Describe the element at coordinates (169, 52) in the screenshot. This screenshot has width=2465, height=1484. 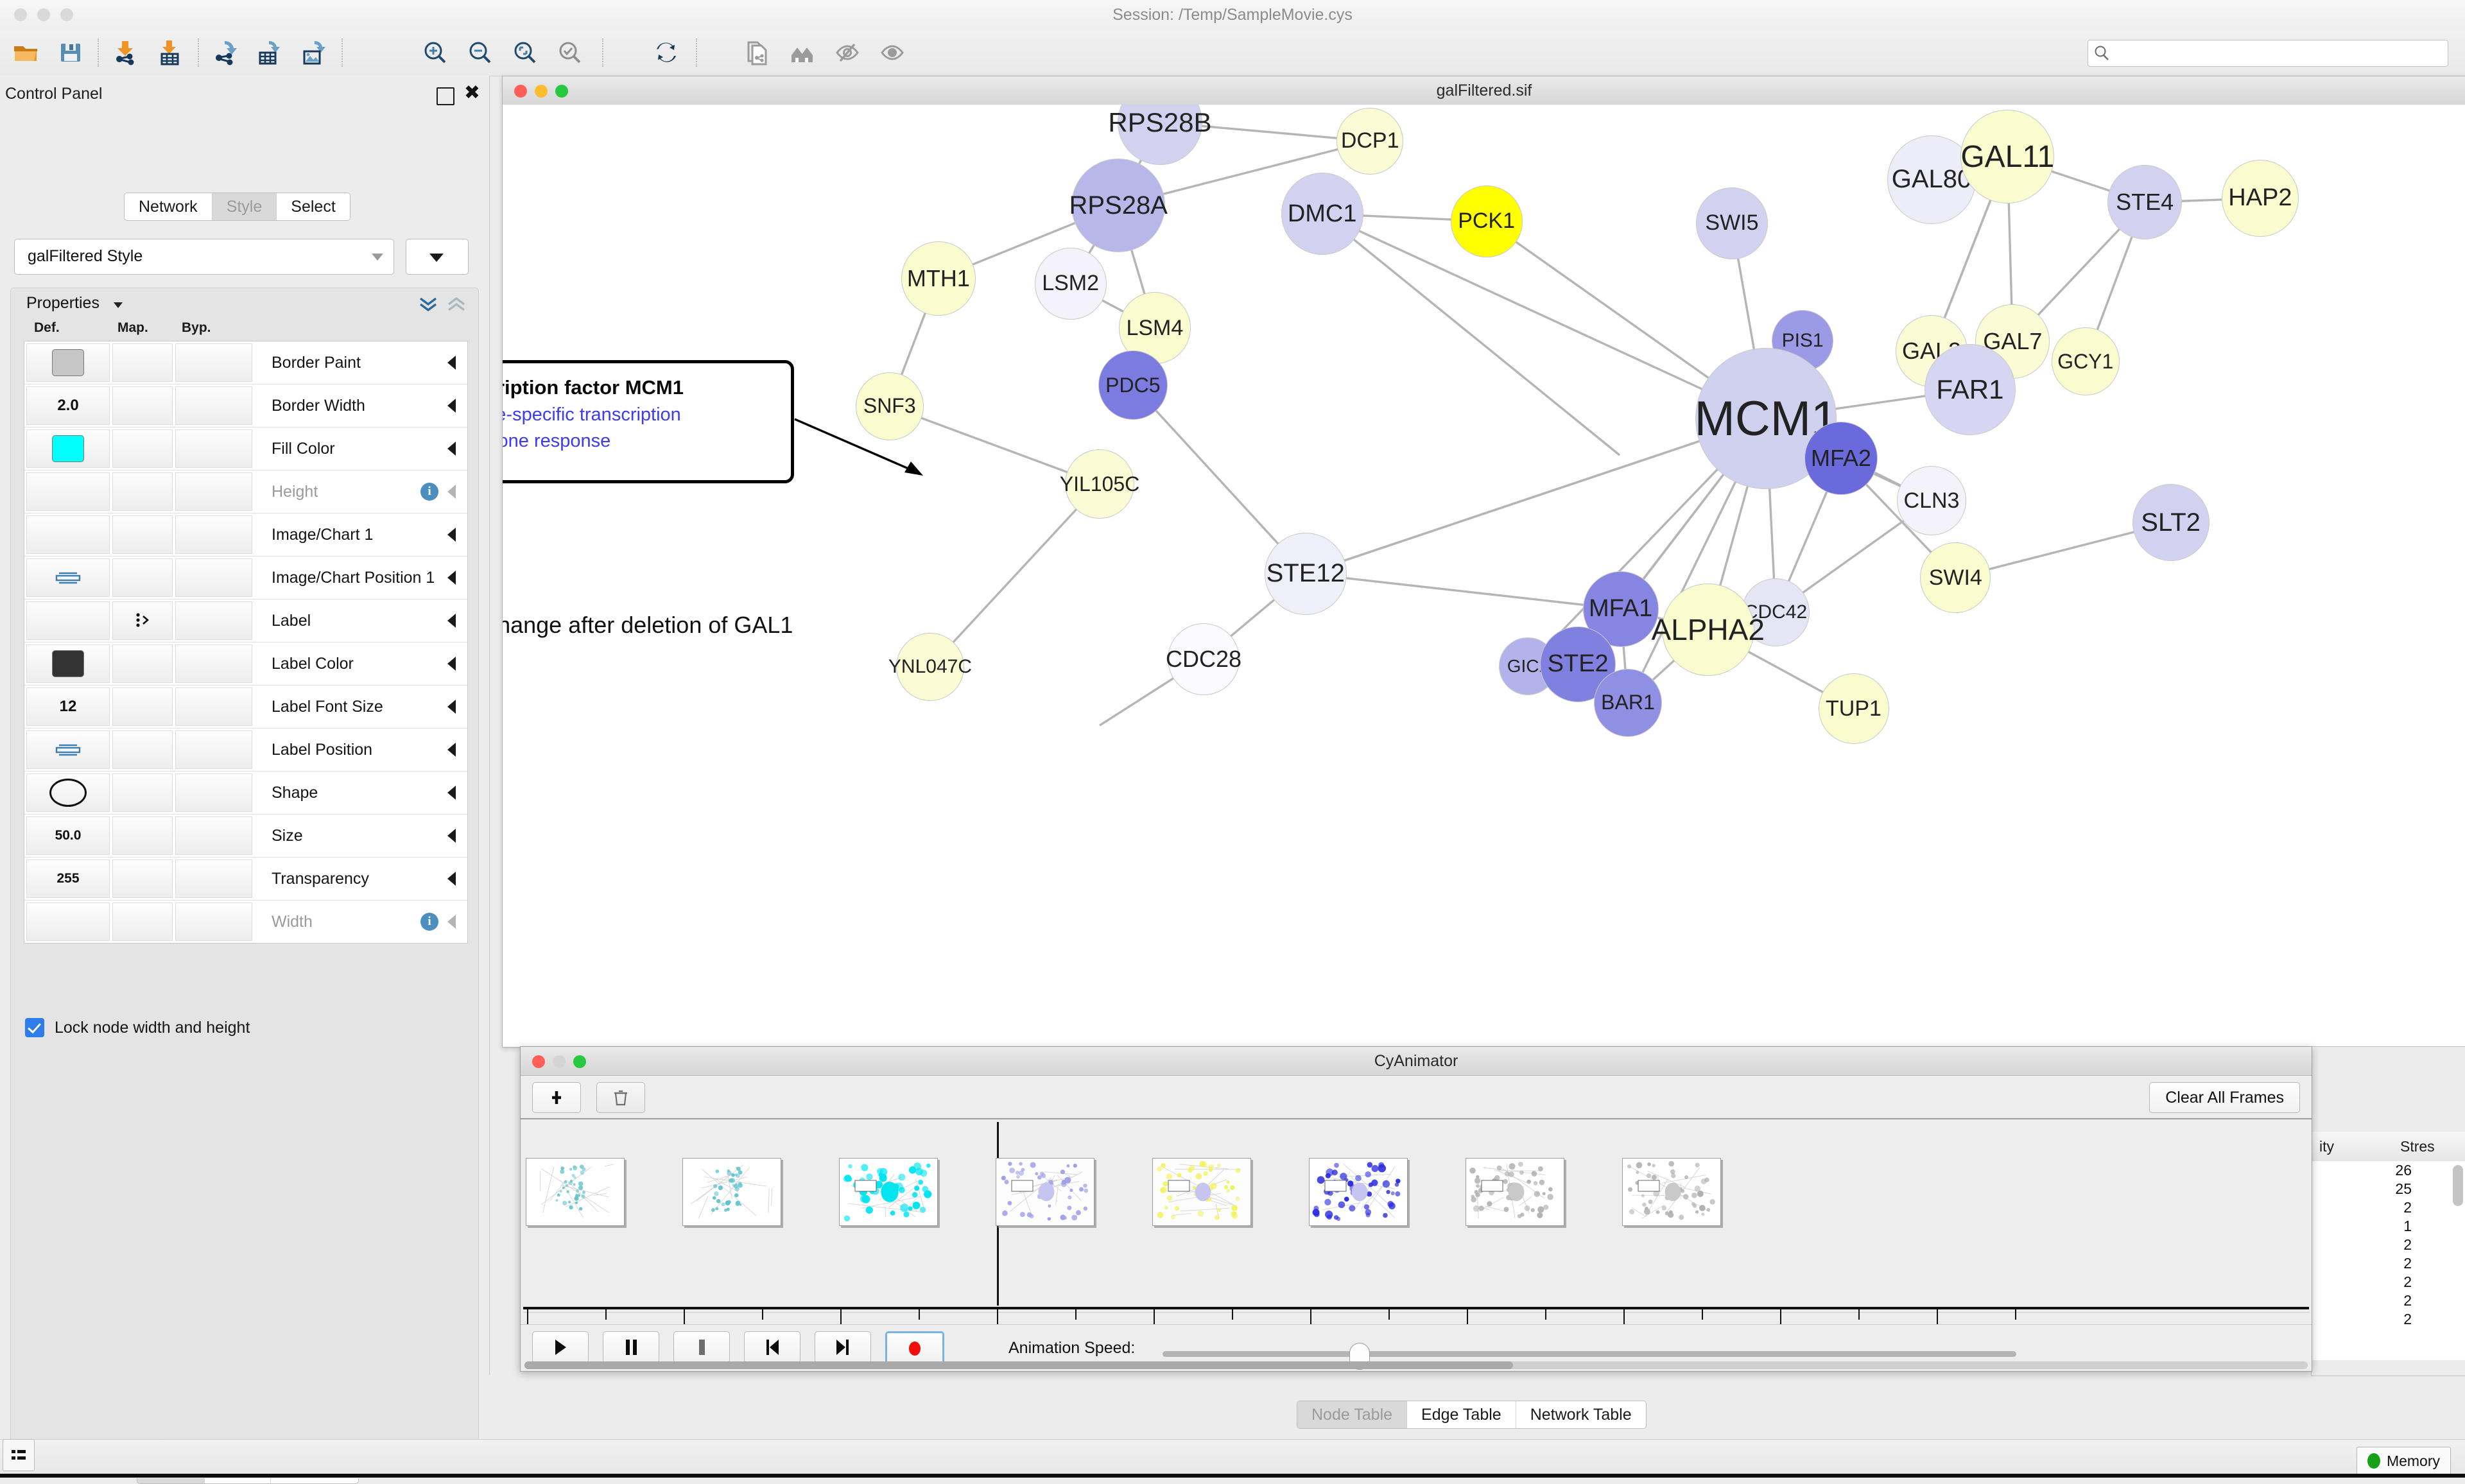
I see `import-table-icon` at that location.